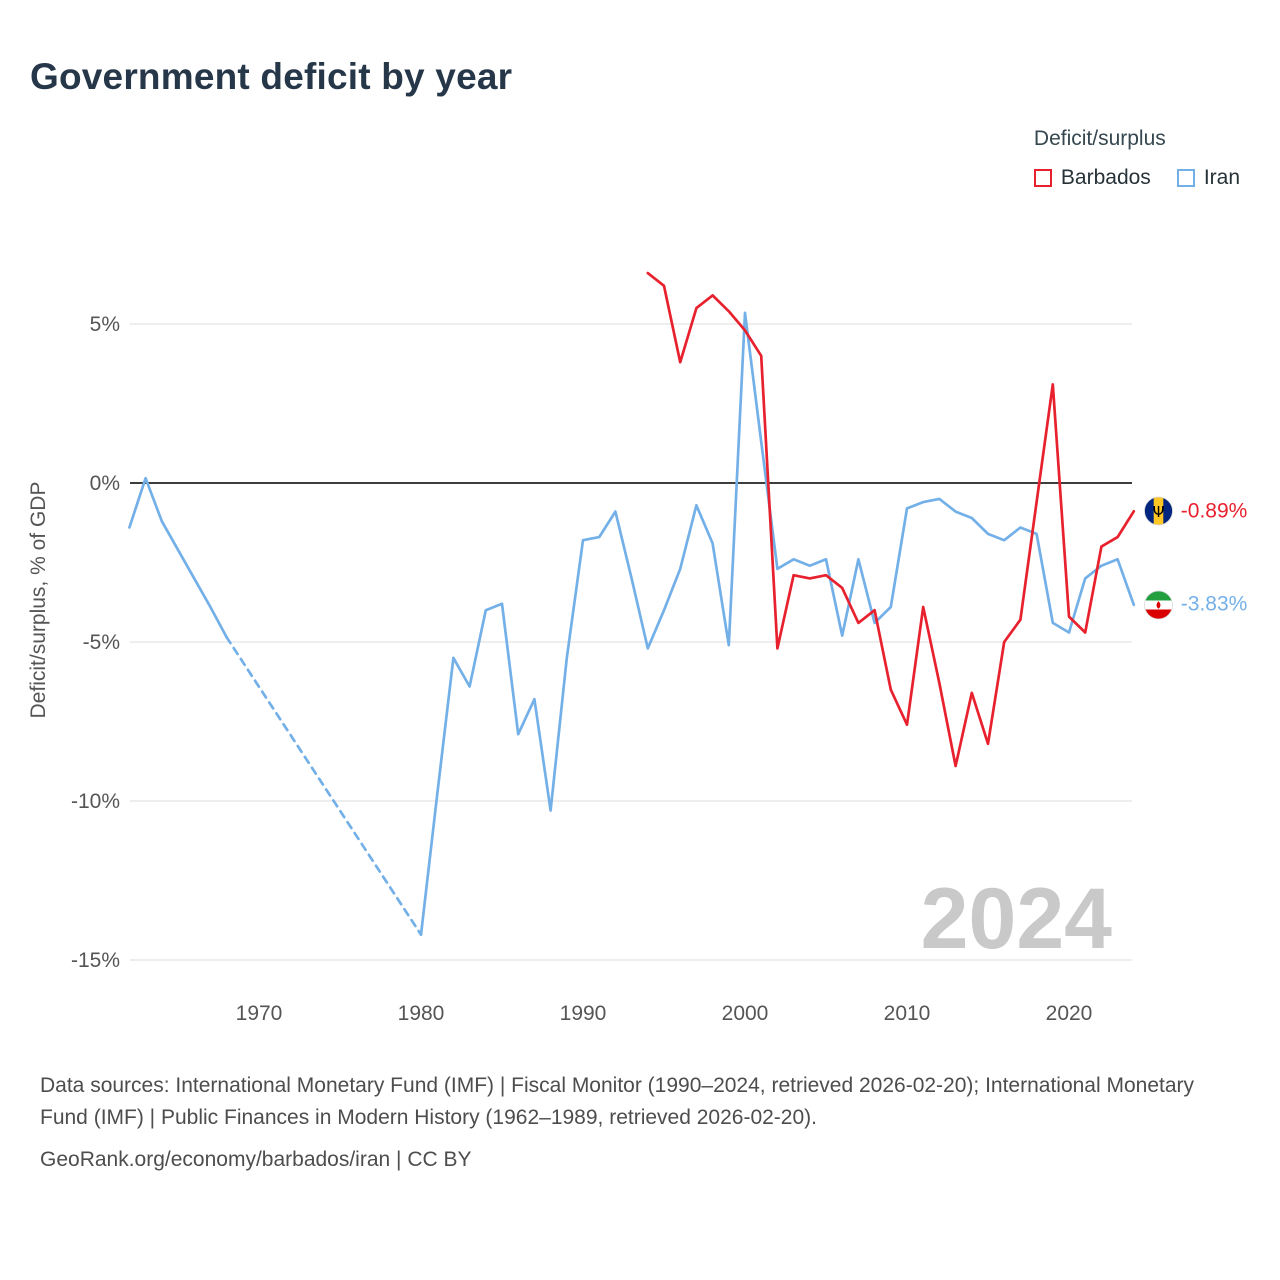  What do you see at coordinates (907, 1013) in the screenshot?
I see `x-tick-label: 2010` at bounding box center [907, 1013].